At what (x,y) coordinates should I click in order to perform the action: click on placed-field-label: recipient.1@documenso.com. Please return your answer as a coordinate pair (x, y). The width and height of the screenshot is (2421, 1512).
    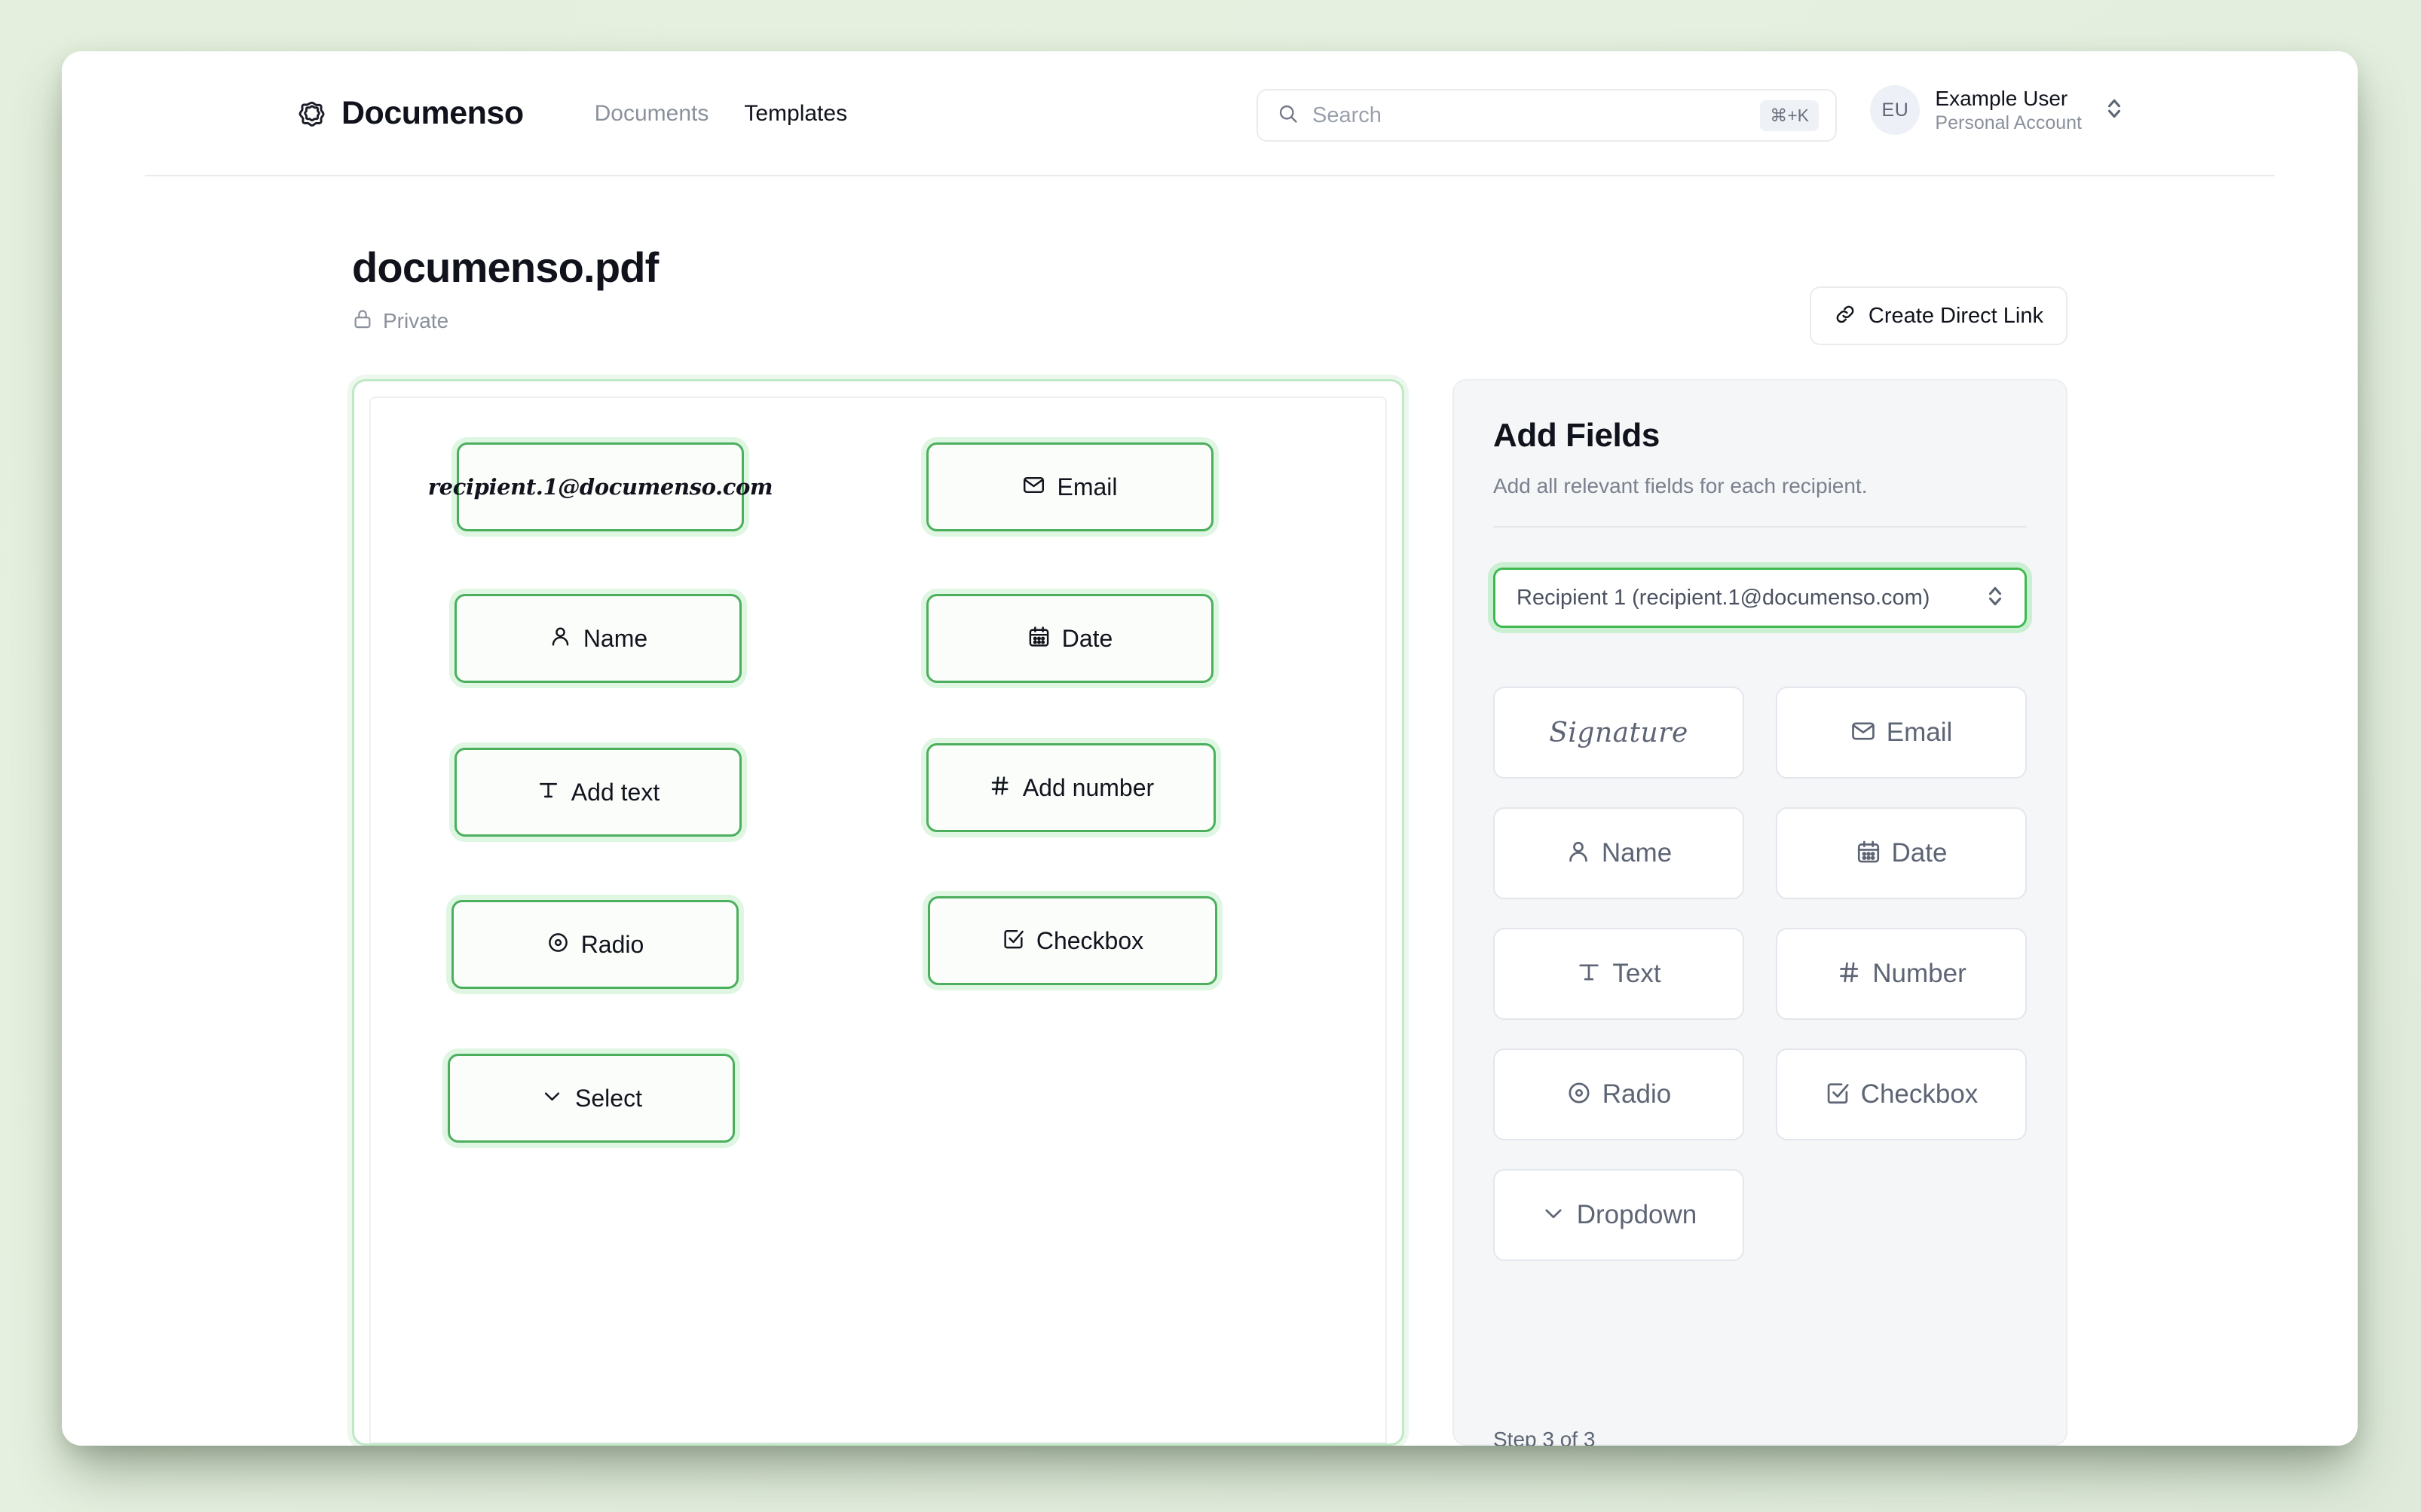
    Looking at the image, I should click on (600, 487).